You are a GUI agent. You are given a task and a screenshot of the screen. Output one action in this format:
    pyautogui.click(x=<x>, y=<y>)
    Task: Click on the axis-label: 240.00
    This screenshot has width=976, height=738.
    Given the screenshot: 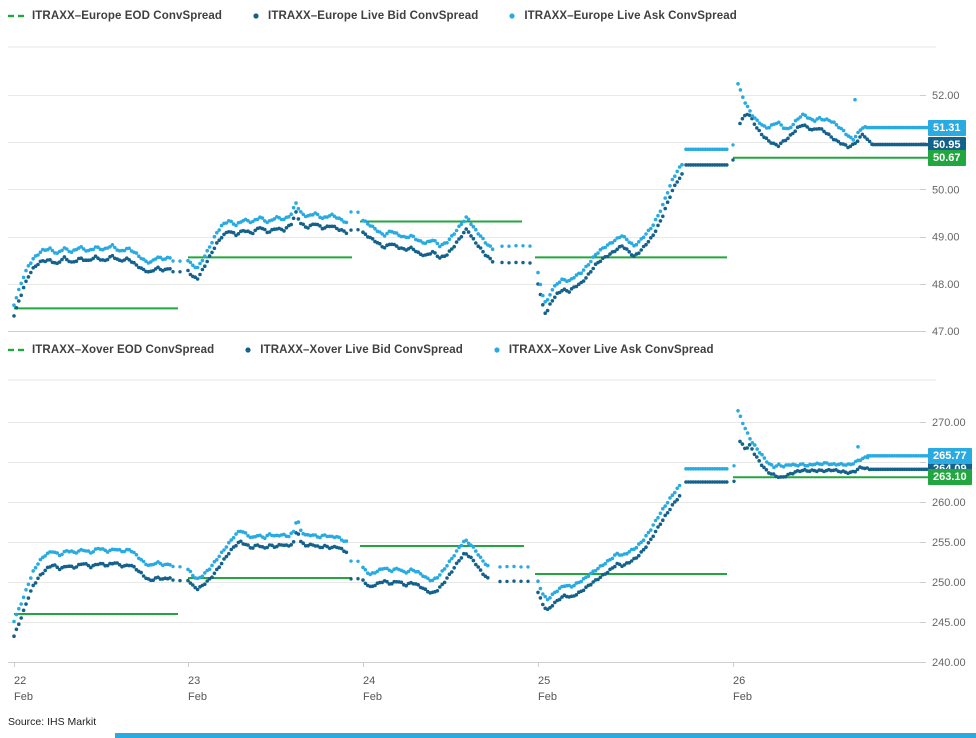 What is the action you would take?
    pyautogui.click(x=949, y=663)
    